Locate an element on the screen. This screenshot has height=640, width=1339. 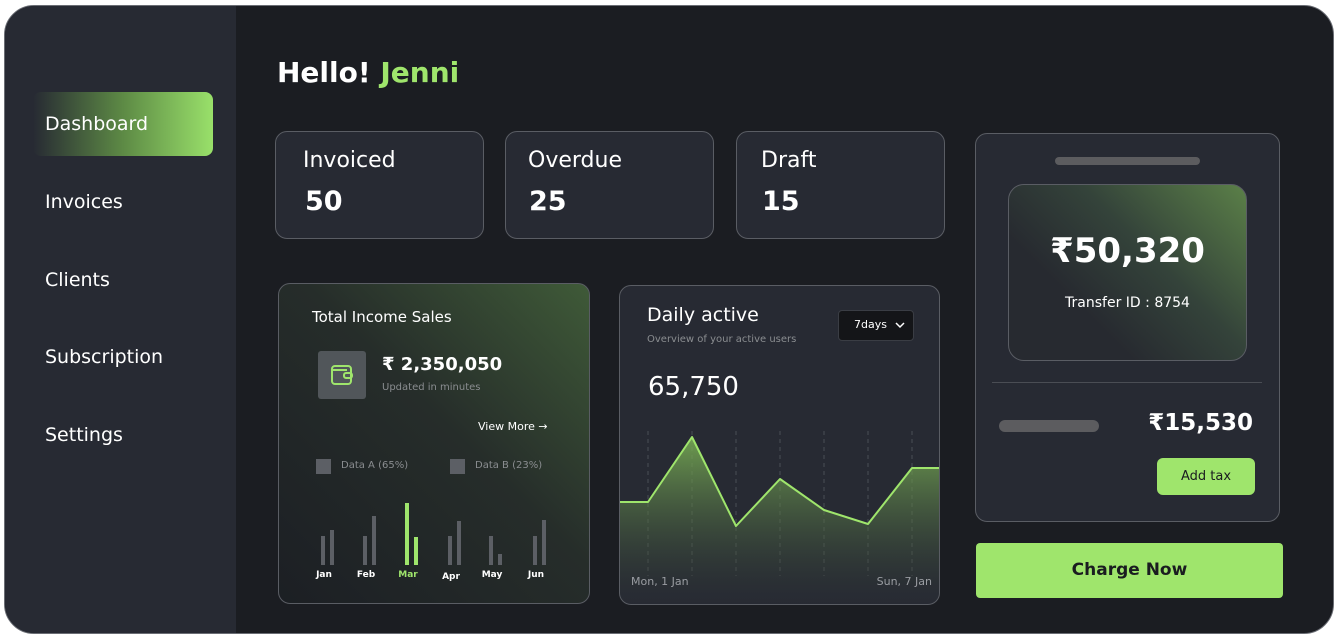
legend-swatch-a is located at coordinates (323, 466).